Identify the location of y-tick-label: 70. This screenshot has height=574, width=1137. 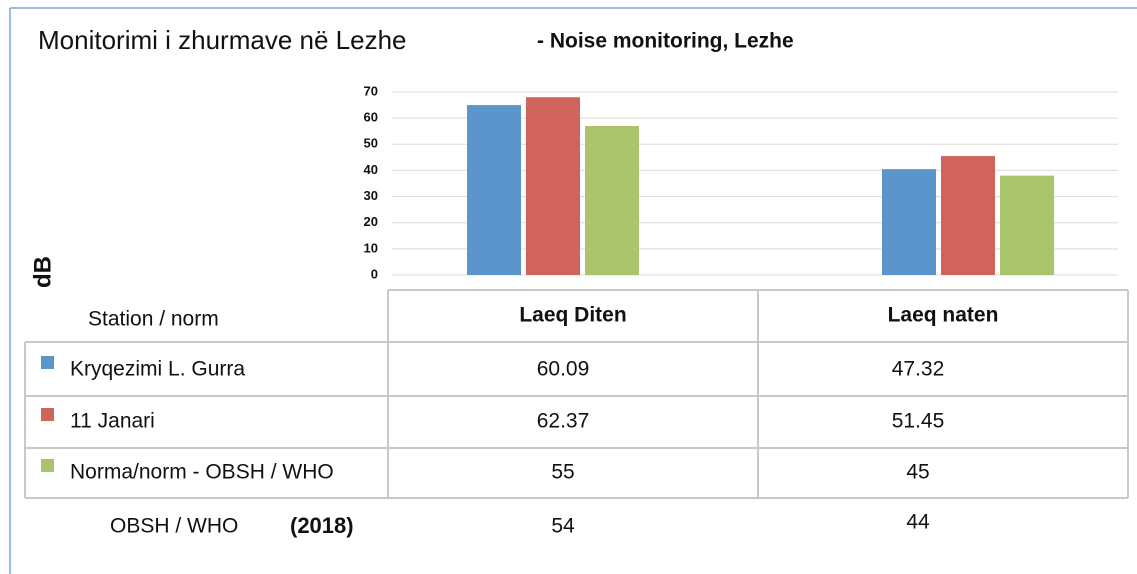
(371, 90).